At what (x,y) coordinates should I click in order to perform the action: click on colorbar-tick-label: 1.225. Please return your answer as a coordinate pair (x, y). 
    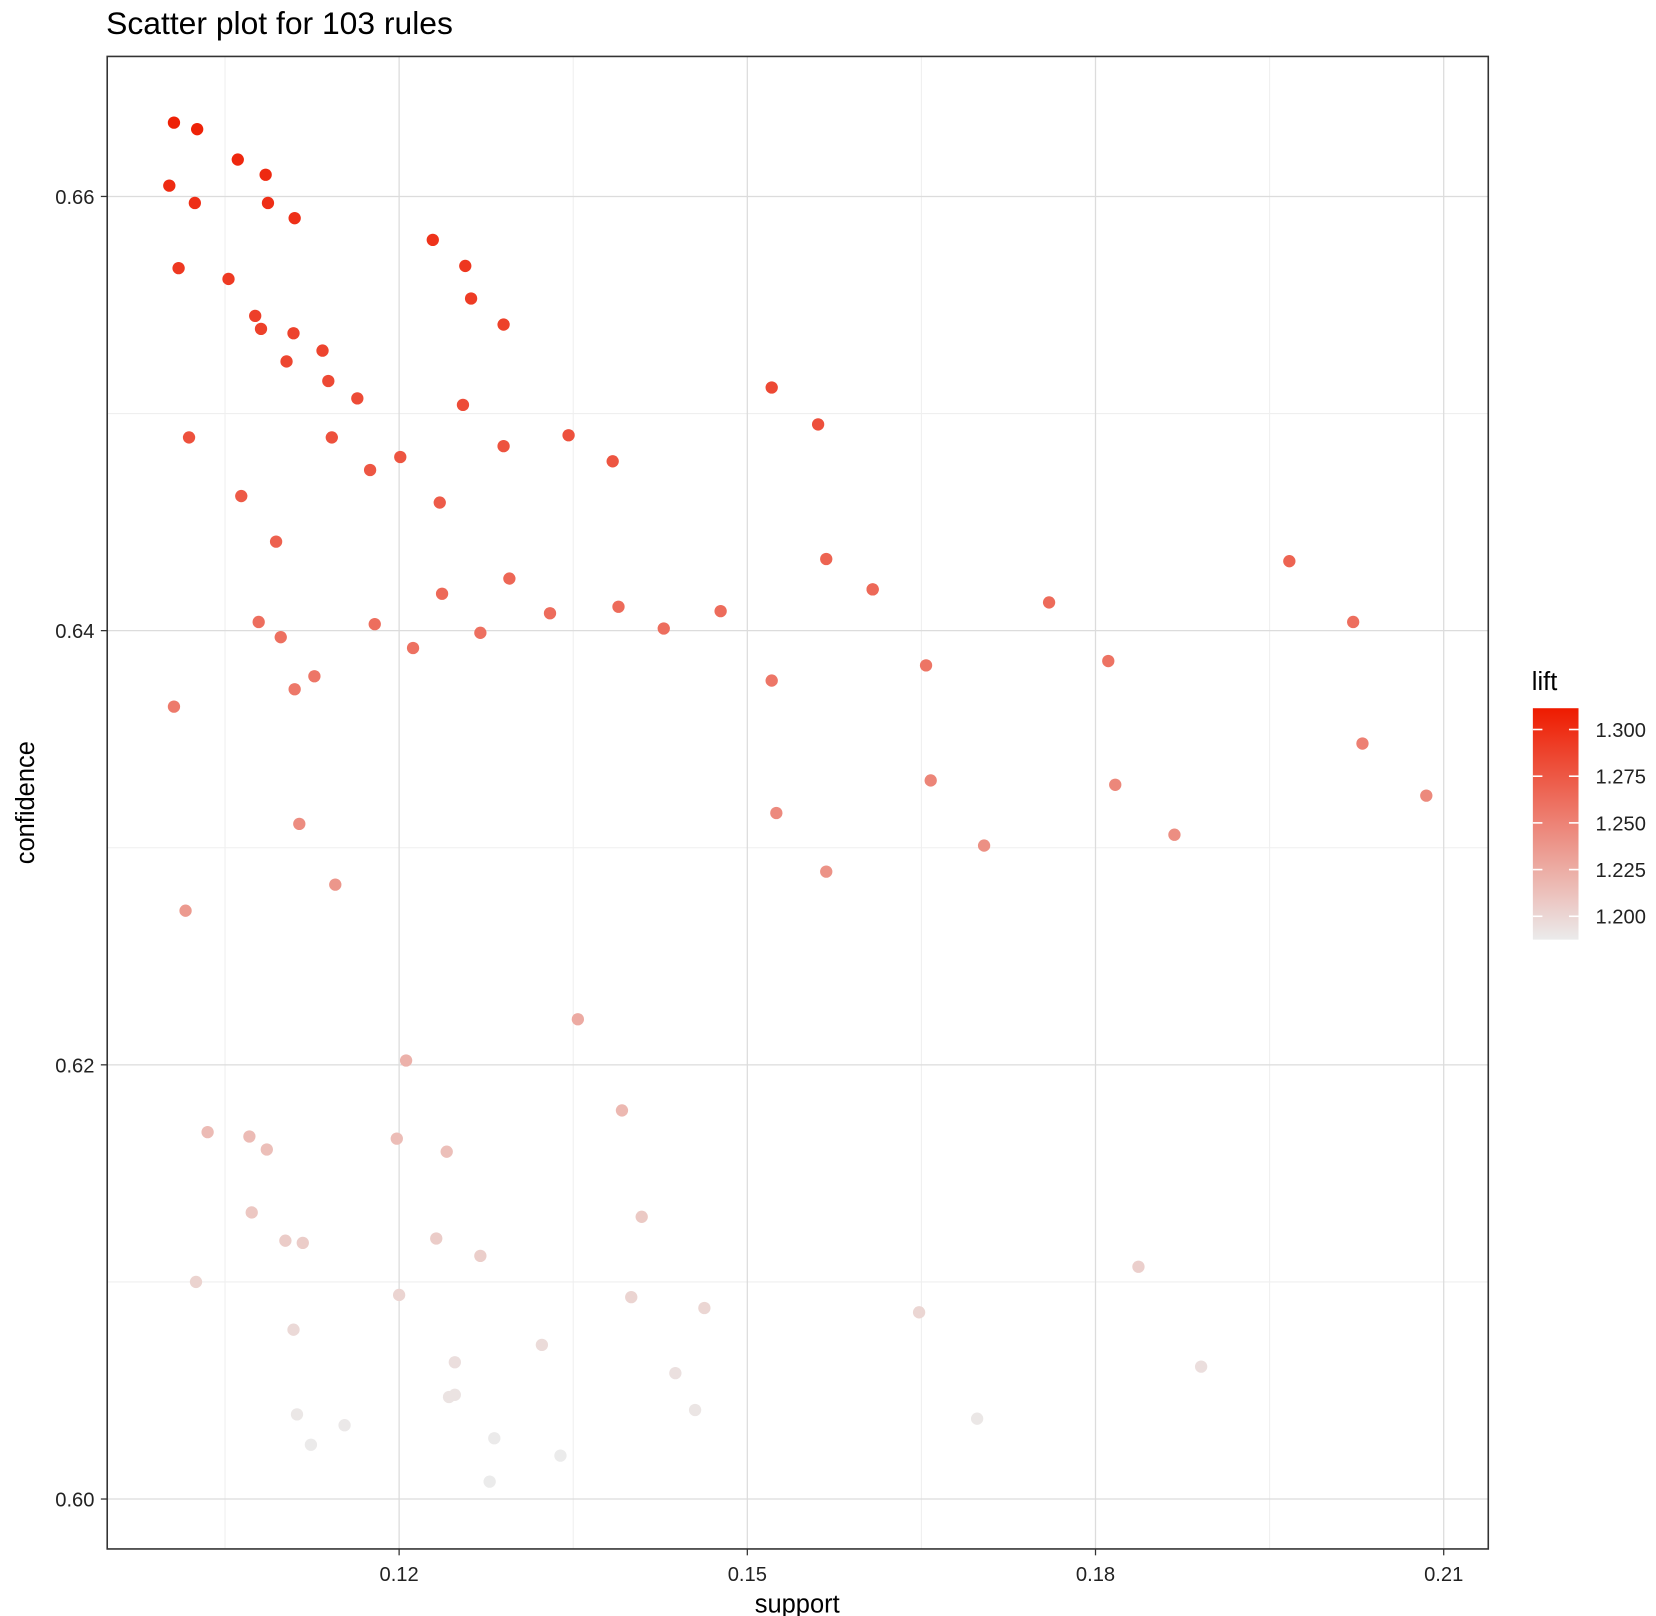
    Looking at the image, I should click on (1620, 871).